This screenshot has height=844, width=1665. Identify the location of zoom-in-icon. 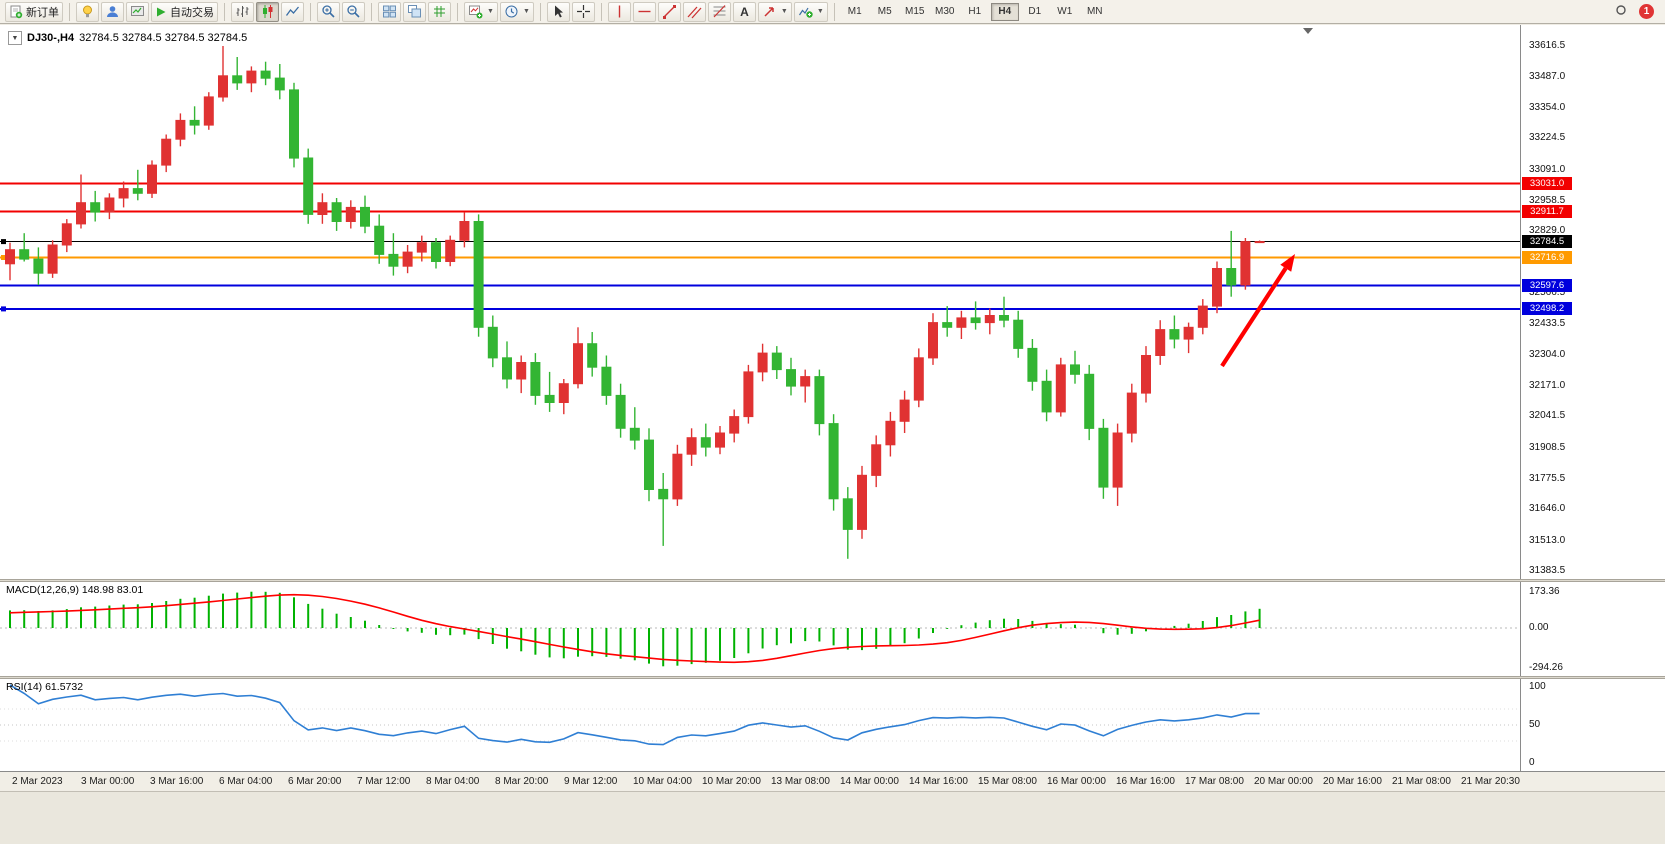
(328, 11).